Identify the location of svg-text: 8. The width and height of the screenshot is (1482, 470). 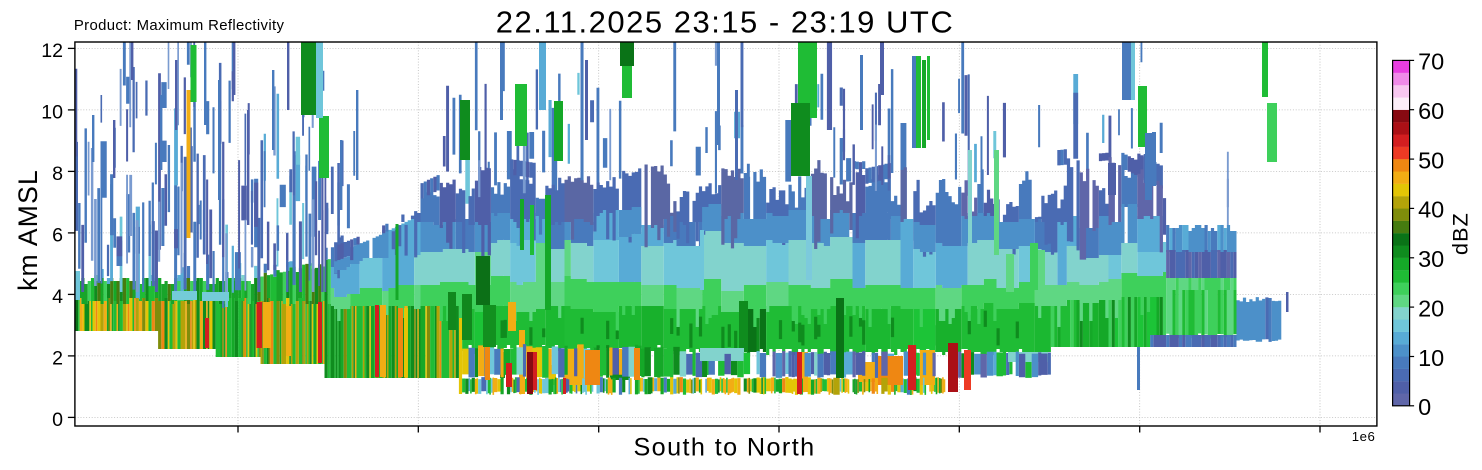
(57, 174).